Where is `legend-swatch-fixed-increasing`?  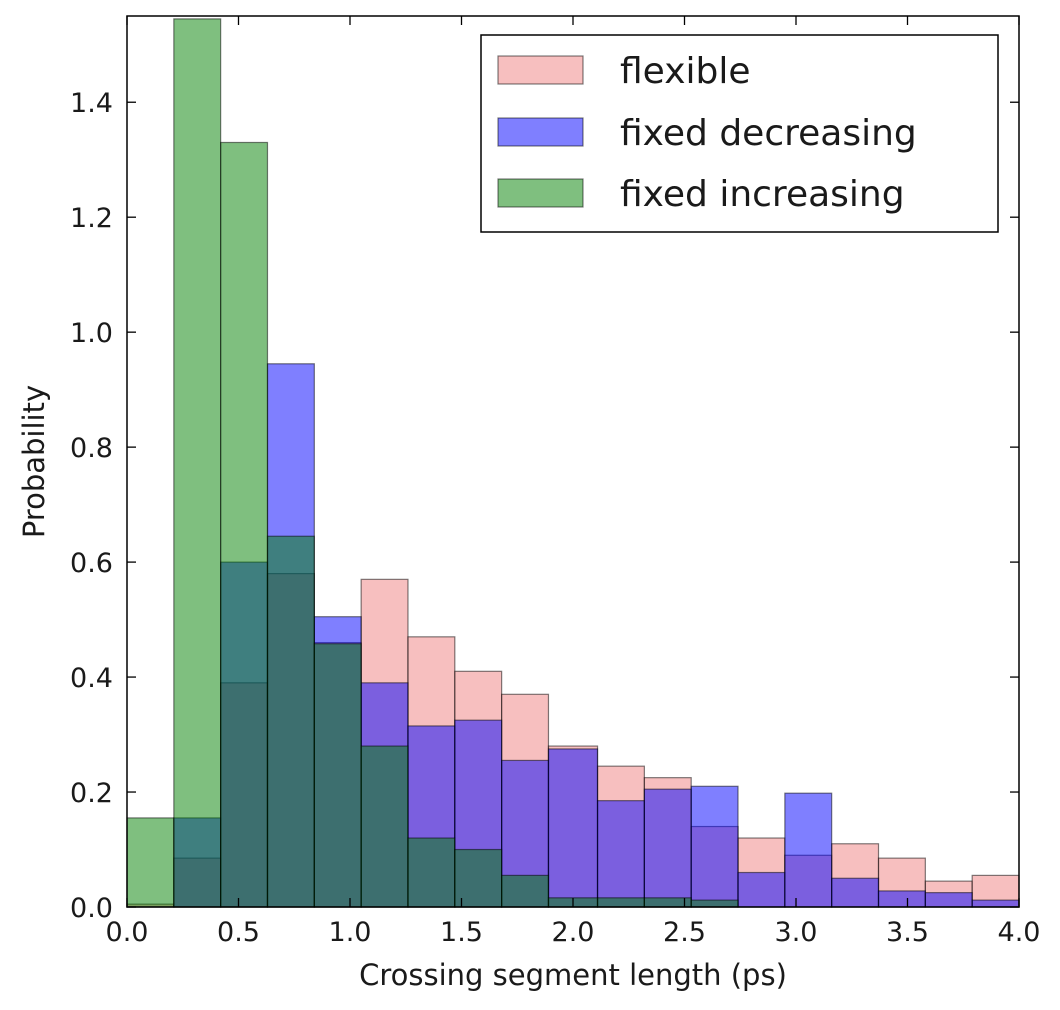 legend-swatch-fixed-increasing is located at coordinates (540, 193).